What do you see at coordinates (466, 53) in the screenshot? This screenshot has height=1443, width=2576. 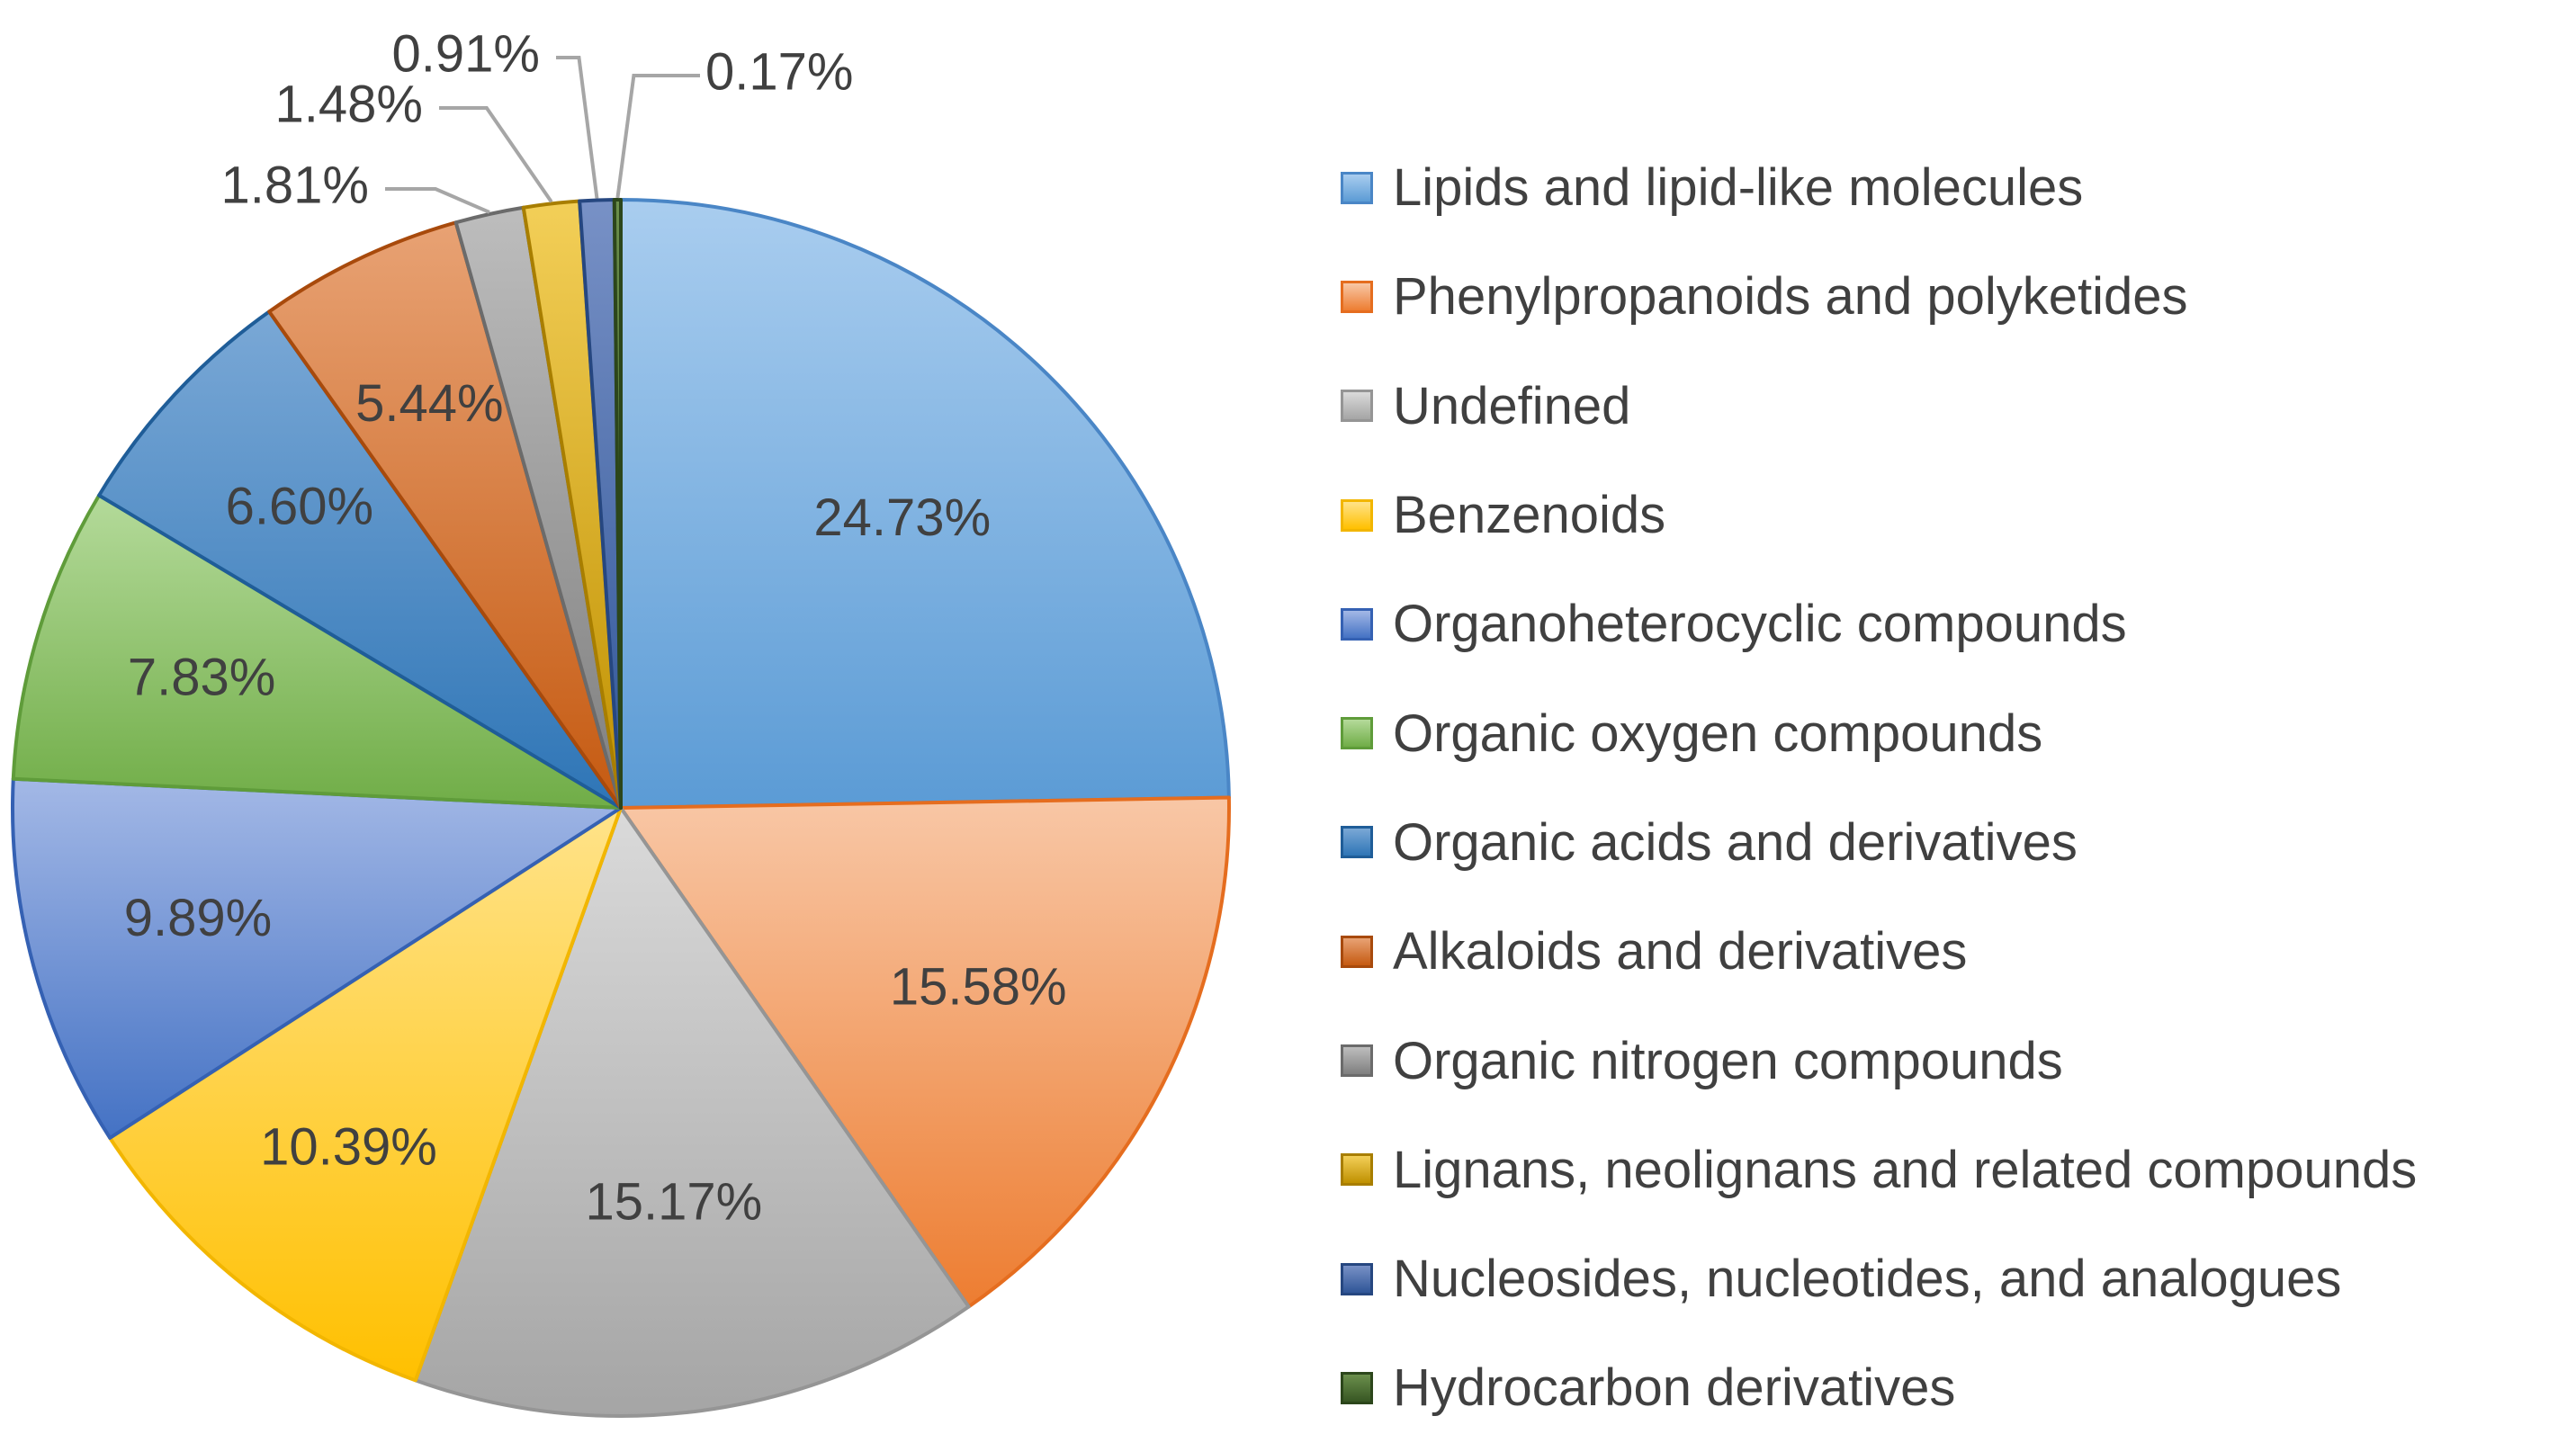 I see `slice-label-nucleosides-nucleotides-and-analogues: 0.91%` at bounding box center [466, 53].